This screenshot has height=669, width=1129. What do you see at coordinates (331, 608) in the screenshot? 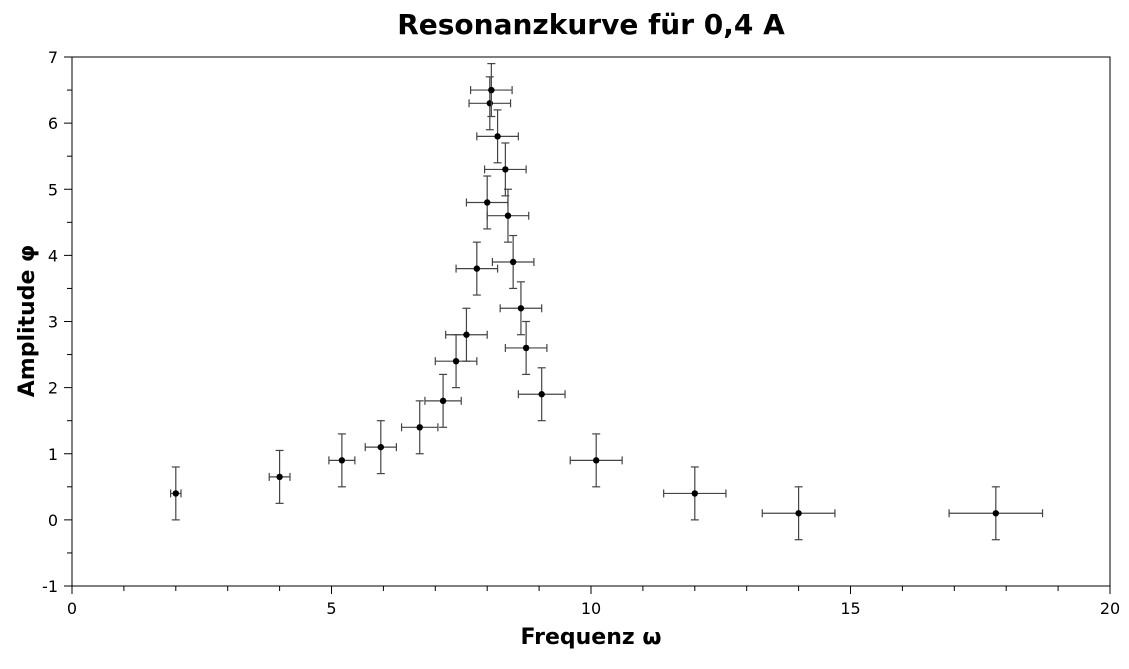
I see `x-tick-label: 5` at bounding box center [331, 608].